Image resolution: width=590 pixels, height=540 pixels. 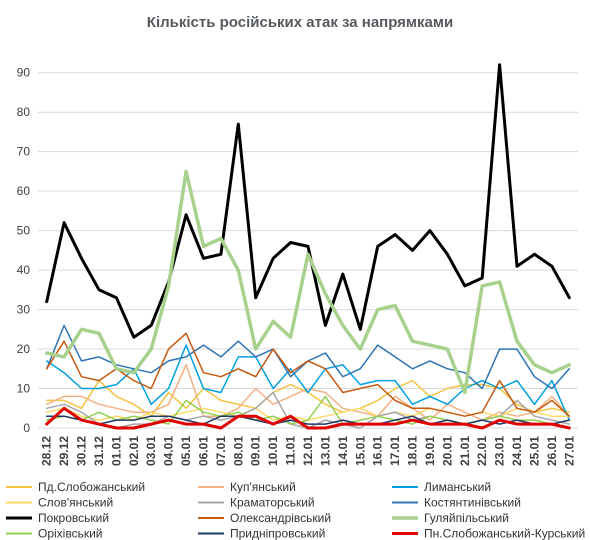 What do you see at coordinates (24, 389) in the screenshot?
I see `y-tick-label: 10` at bounding box center [24, 389].